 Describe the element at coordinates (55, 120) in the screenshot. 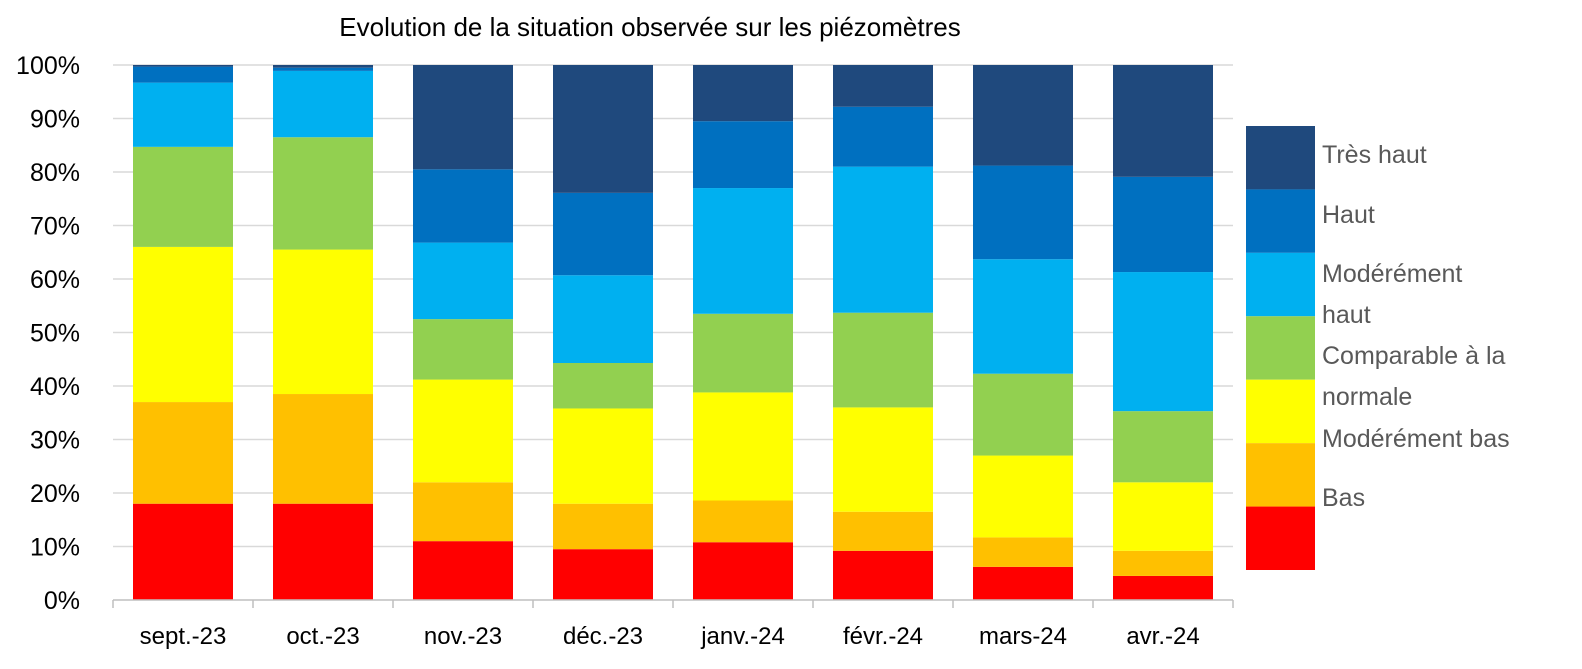

I see `y-tick-label: 90%` at that location.